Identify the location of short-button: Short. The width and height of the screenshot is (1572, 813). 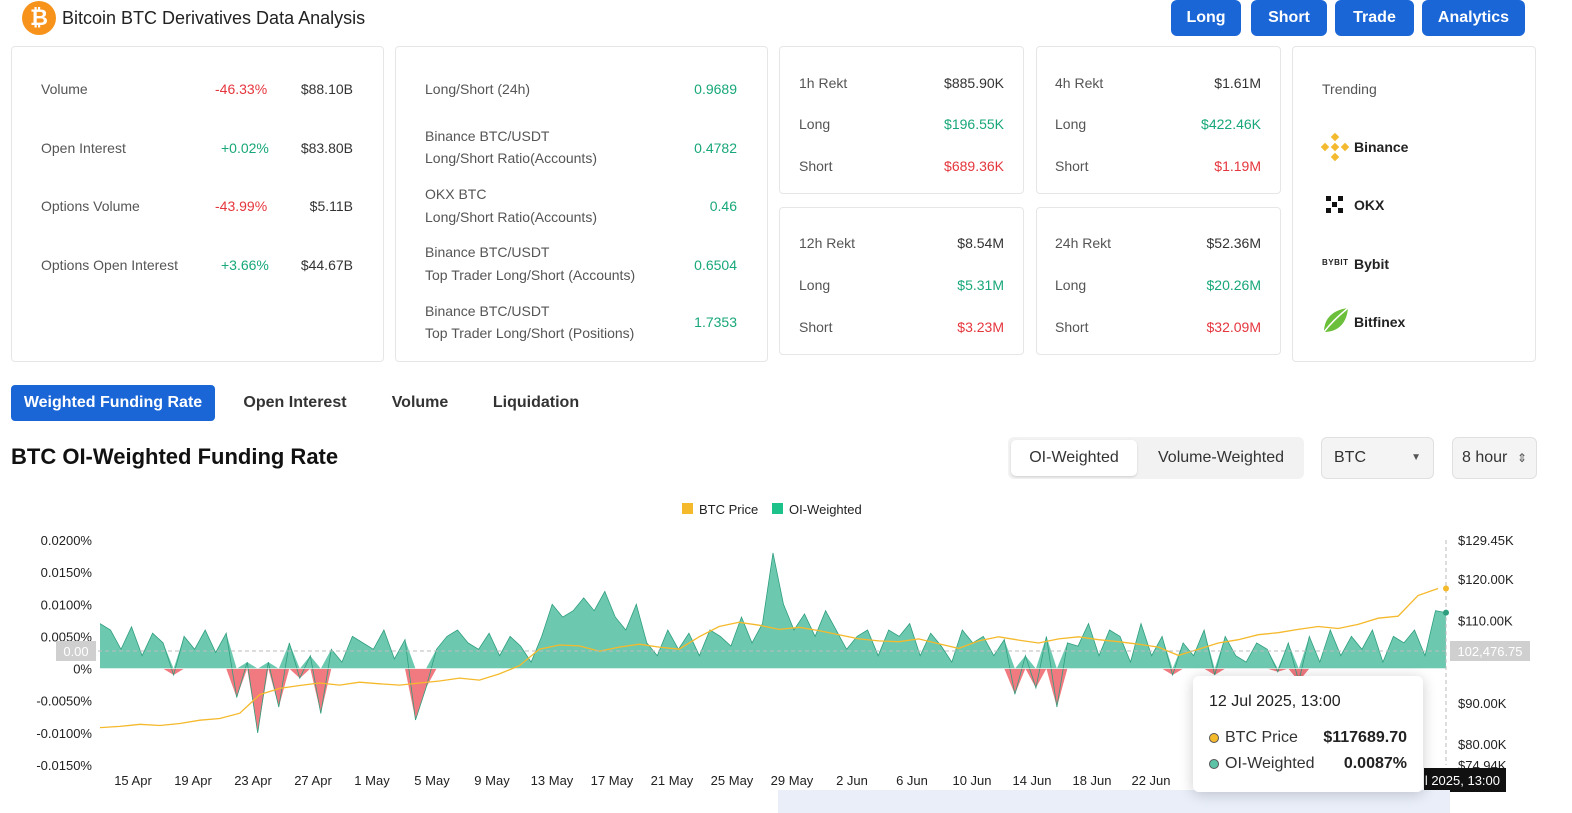
(1289, 18).